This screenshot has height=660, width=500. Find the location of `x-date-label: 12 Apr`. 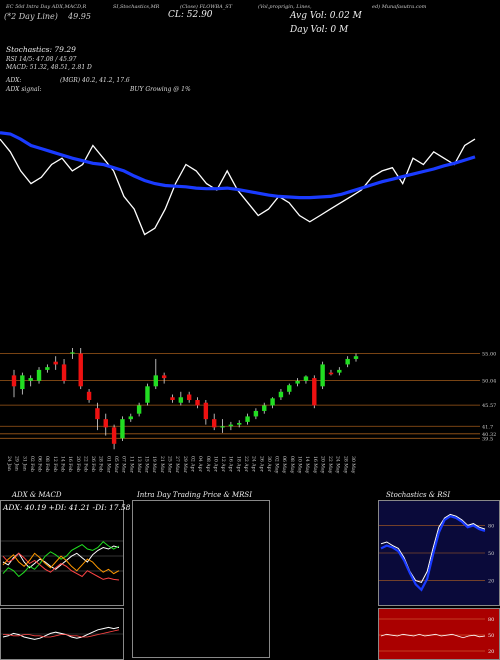

x-date-label: 12 Apr is located at coordinates (223, 464).